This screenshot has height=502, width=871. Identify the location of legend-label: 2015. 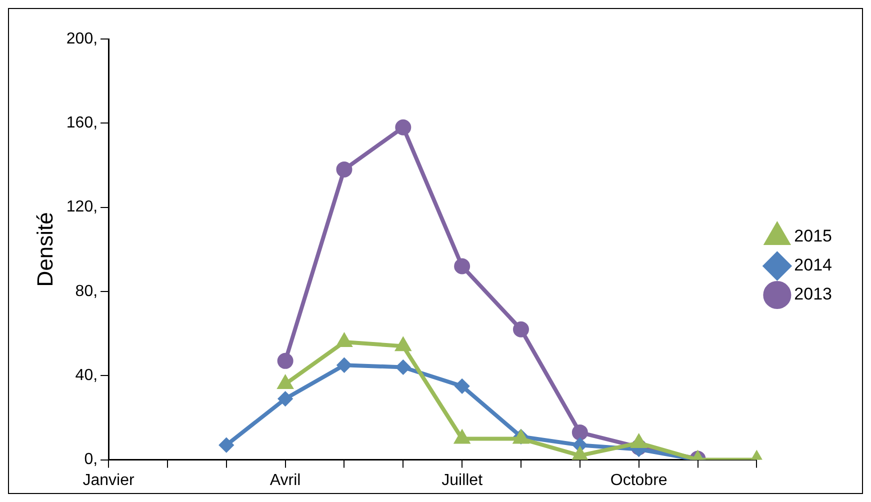
(813, 236).